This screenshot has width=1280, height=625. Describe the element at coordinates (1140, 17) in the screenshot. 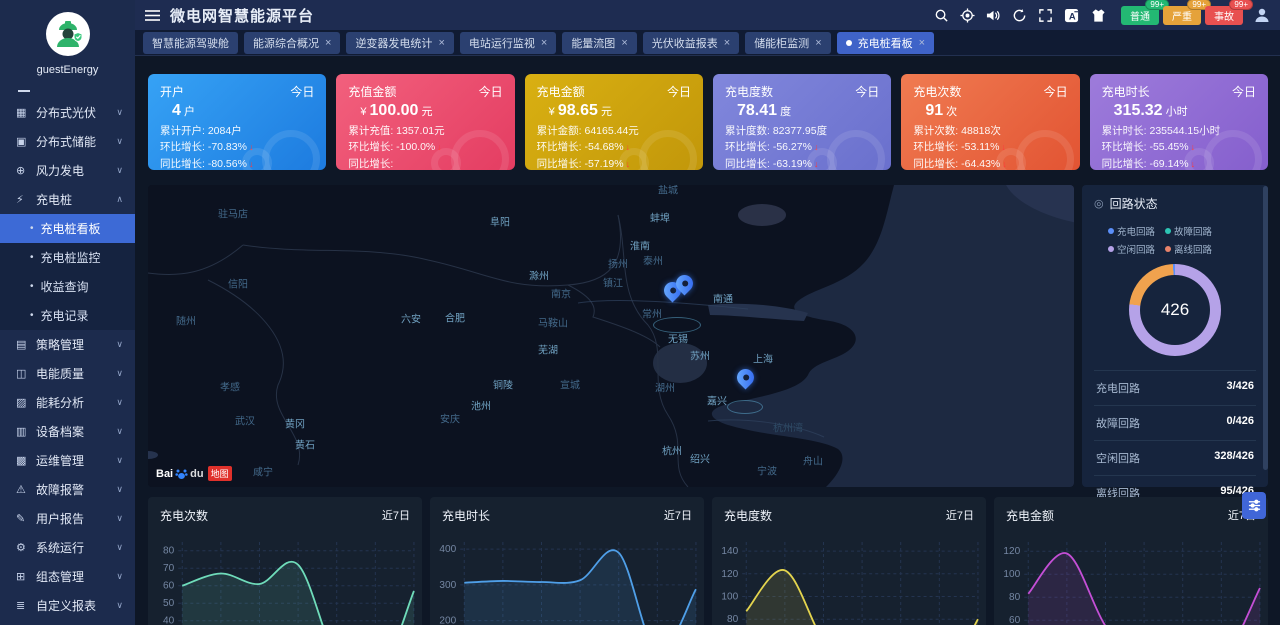

I see `alarm-label: 普通` at that location.